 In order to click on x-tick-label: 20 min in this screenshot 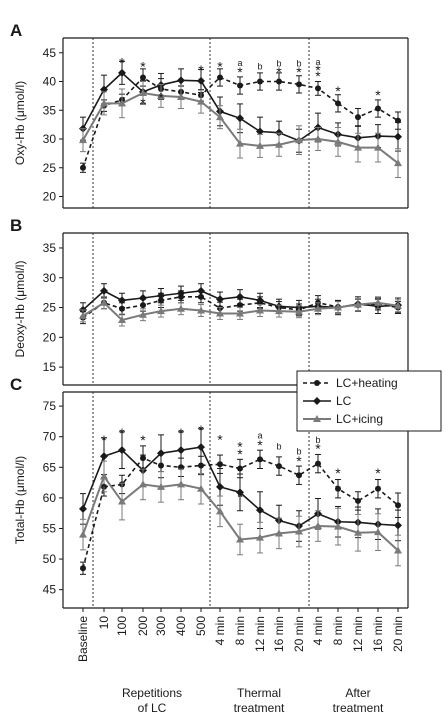, I will do `click(398, 634)`.